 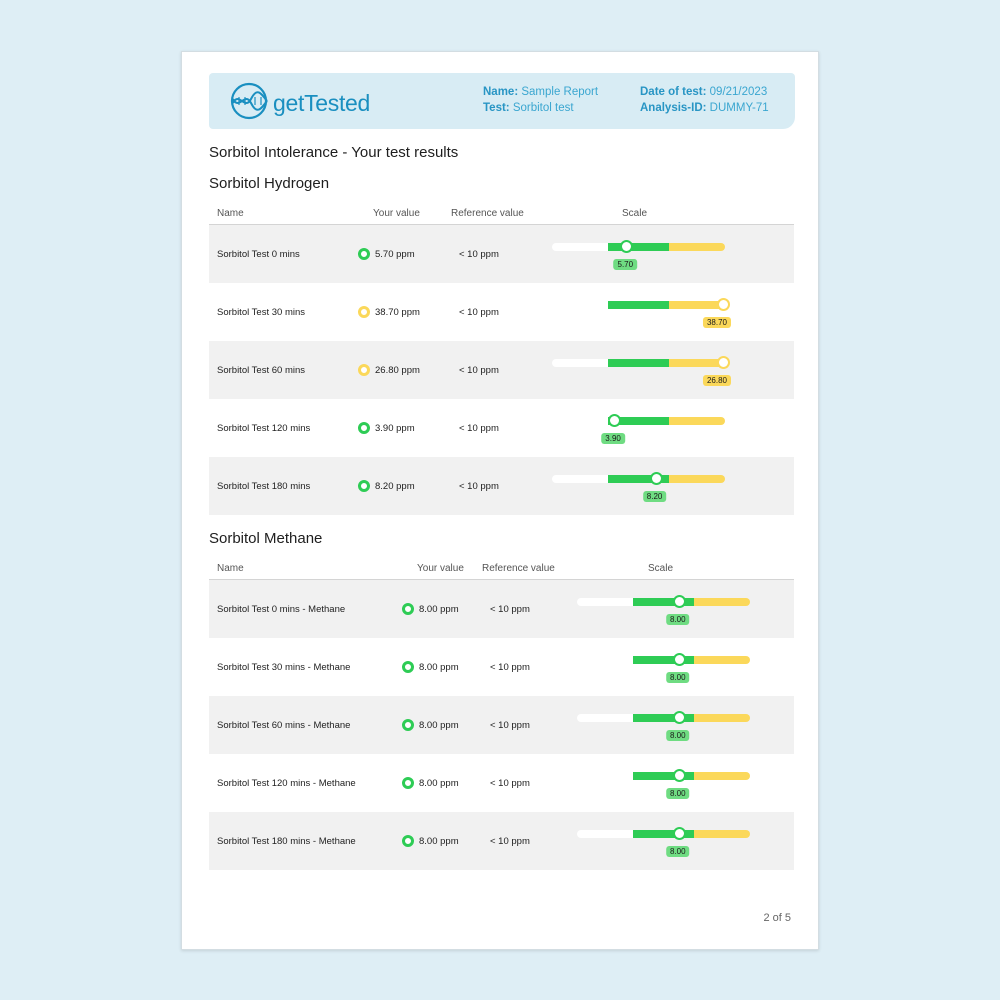 I want to click on result-name: Sorbitol Test 60 mins - Methane, so click(x=284, y=725).